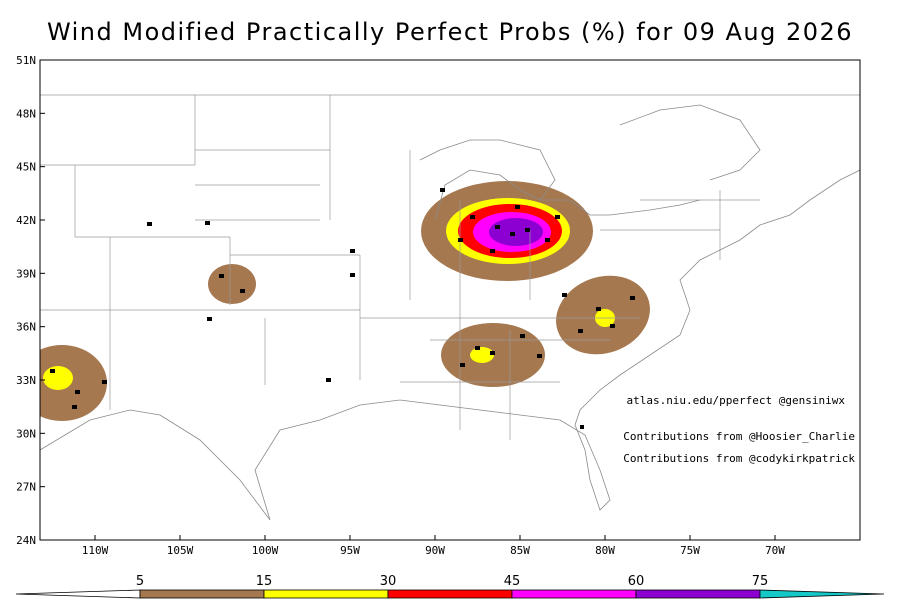 Image resolution: width=900 pixels, height=604 pixels. Describe the element at coordinates (739, 436) in the screenshot. I see `credit: Contributions from @Hoosier_Charlie` at that location.